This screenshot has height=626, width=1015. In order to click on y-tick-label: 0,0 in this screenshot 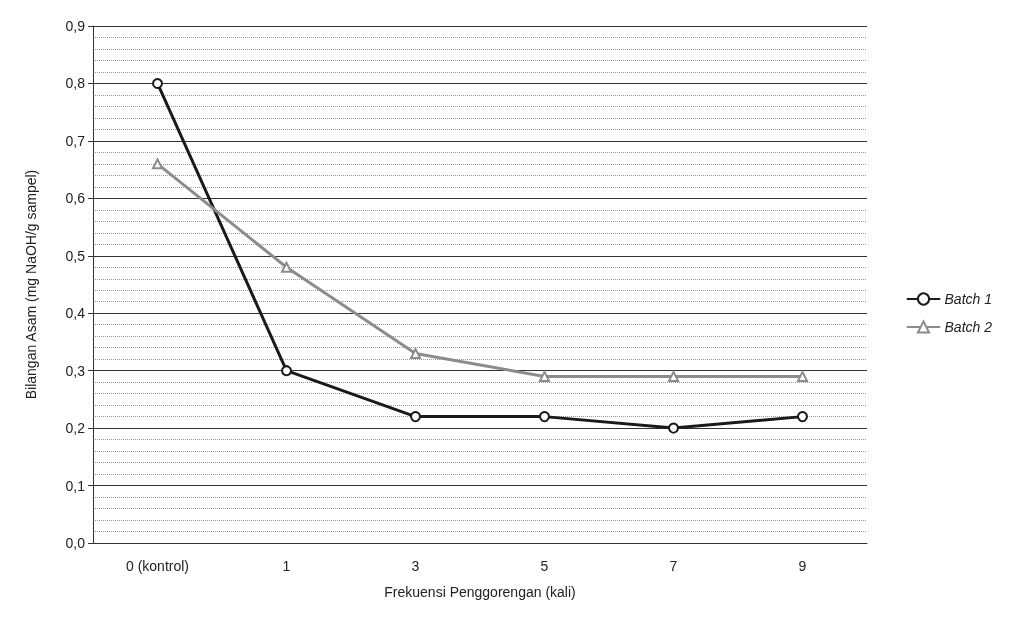, I will do `click(75, 543)`.